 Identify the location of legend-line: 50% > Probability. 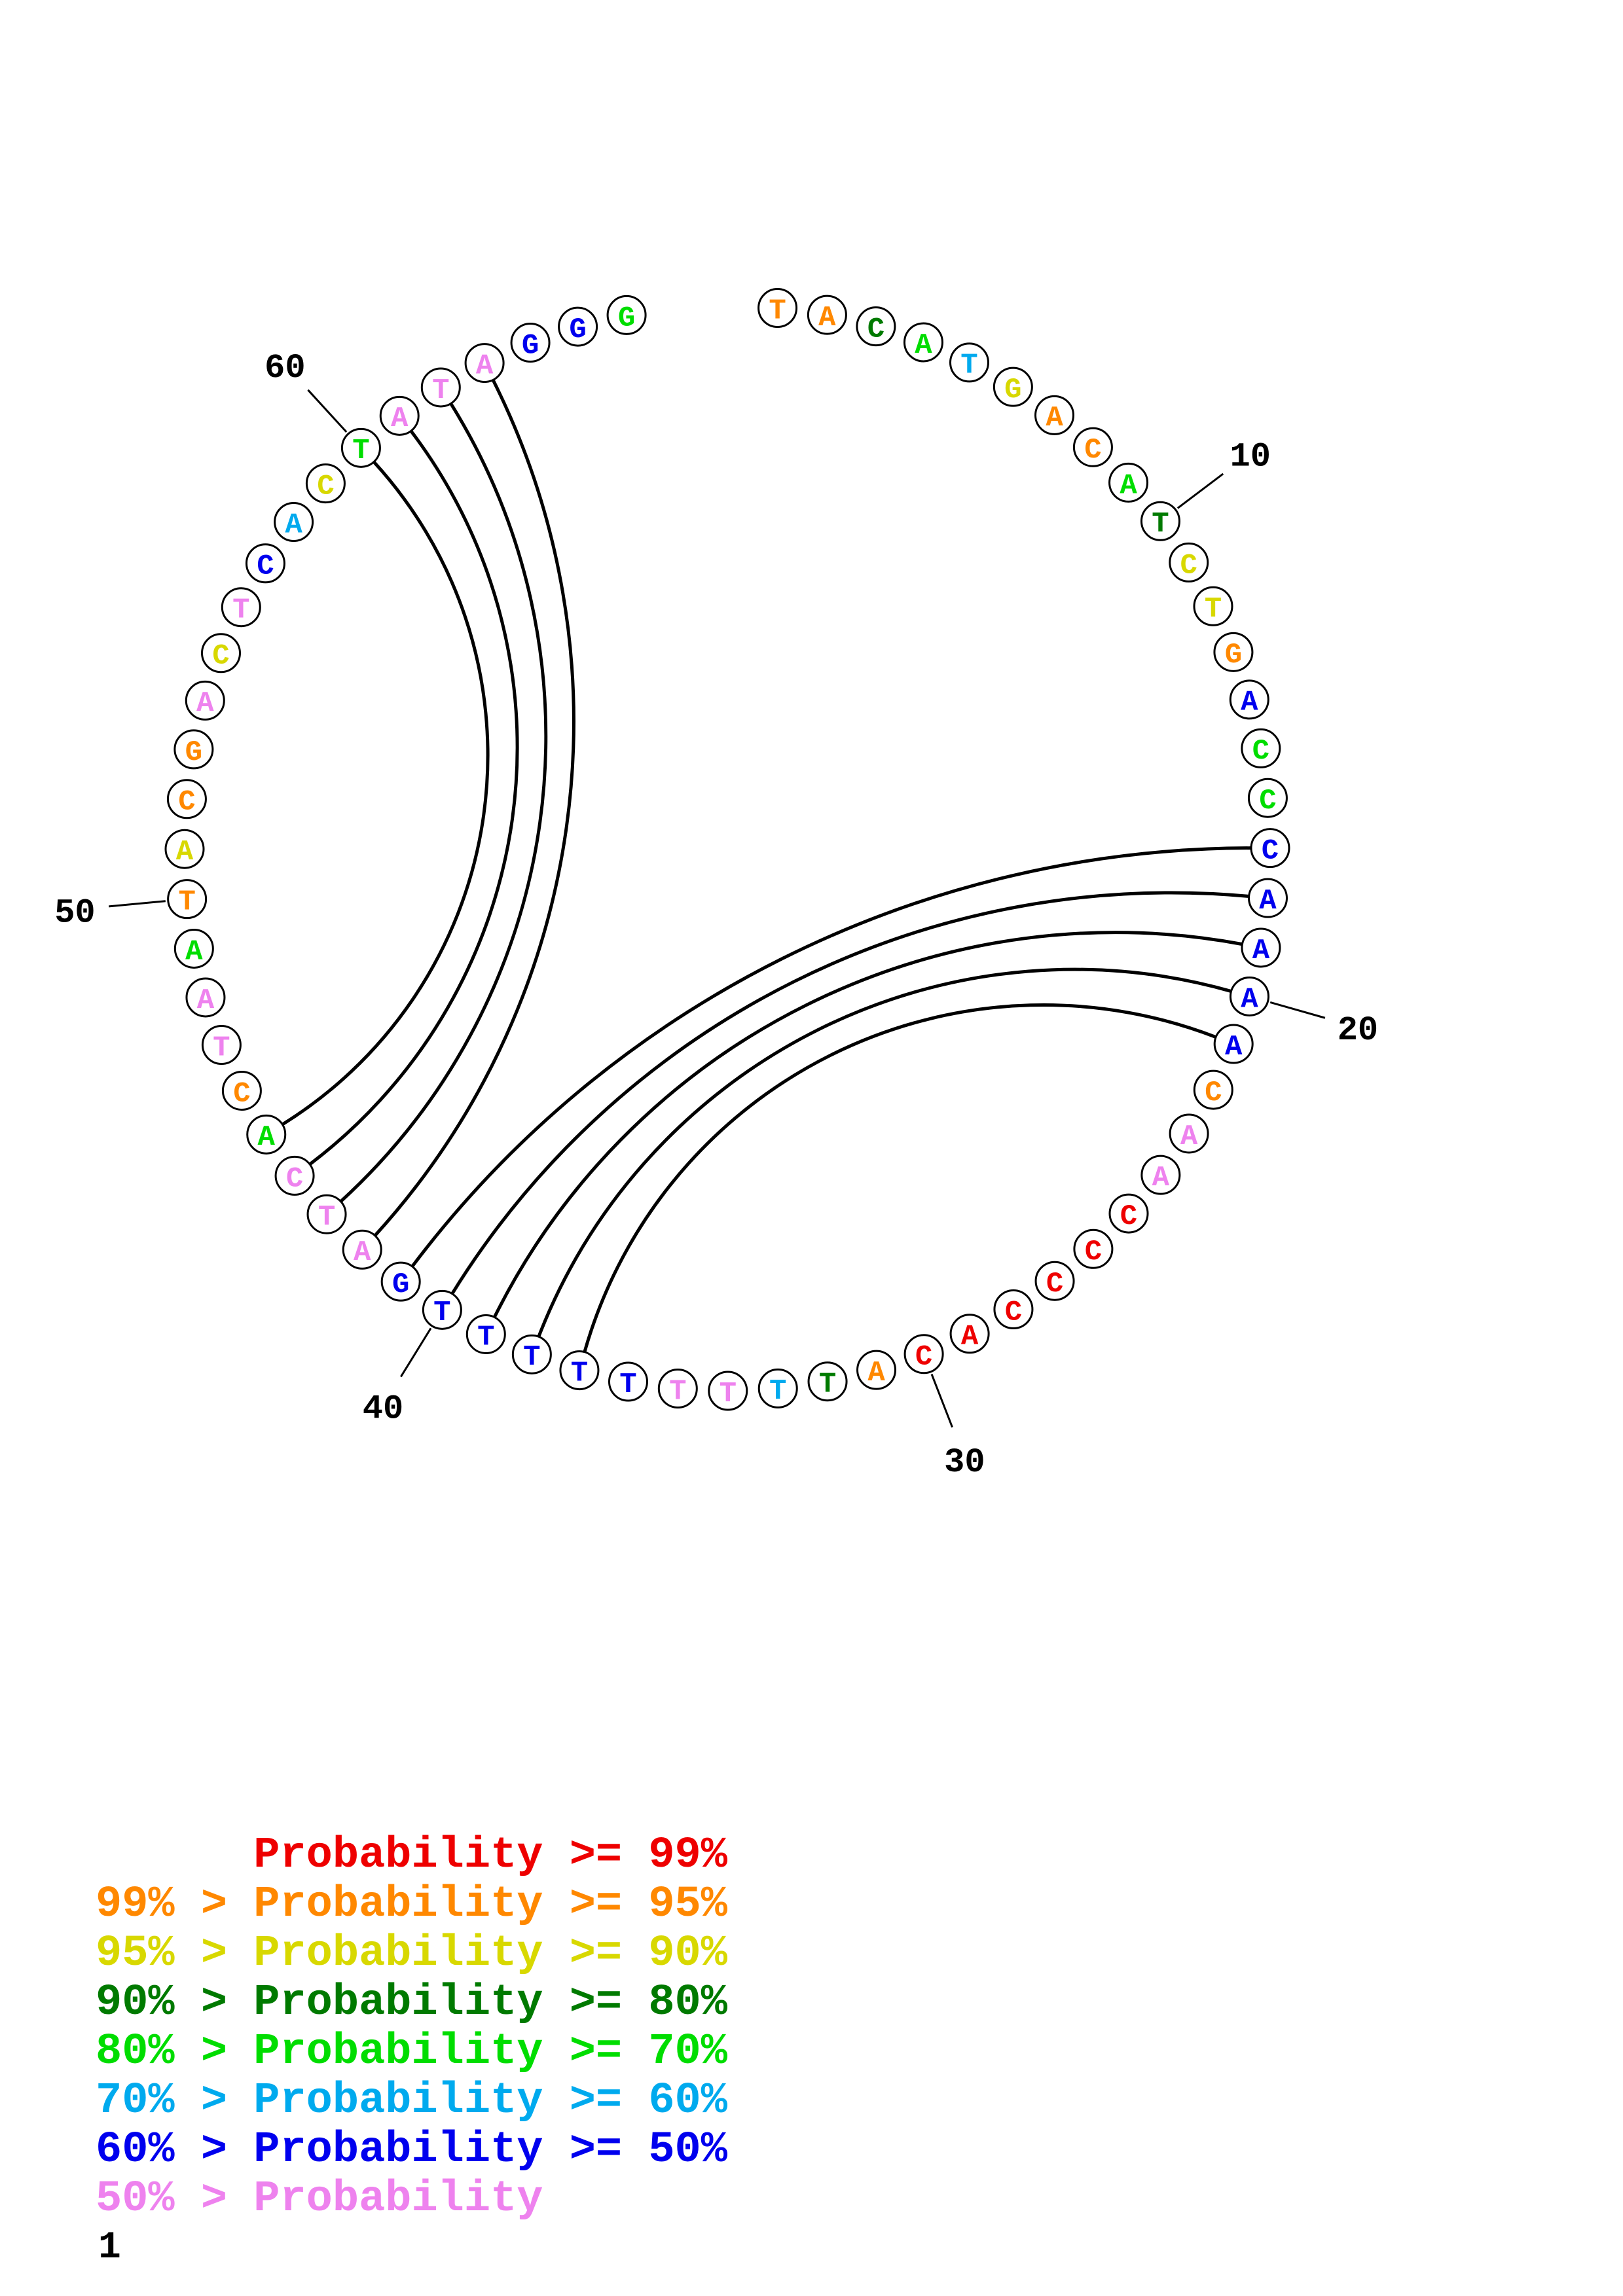
(319, 2199).